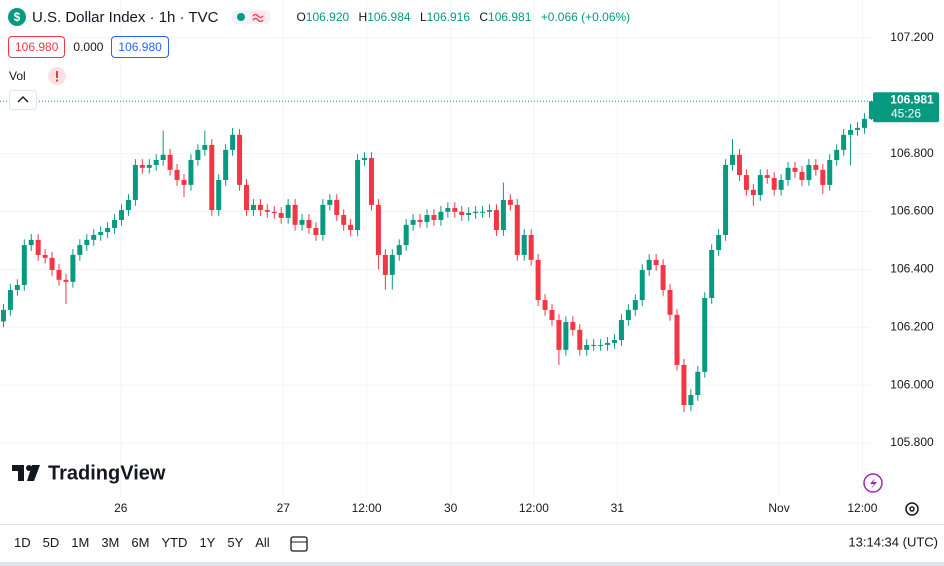  Describe the element at coordinates (125, 17) in the screenshot. I see `symbol-title: U.S. Dollar Index · 1h · TVC` at that location.